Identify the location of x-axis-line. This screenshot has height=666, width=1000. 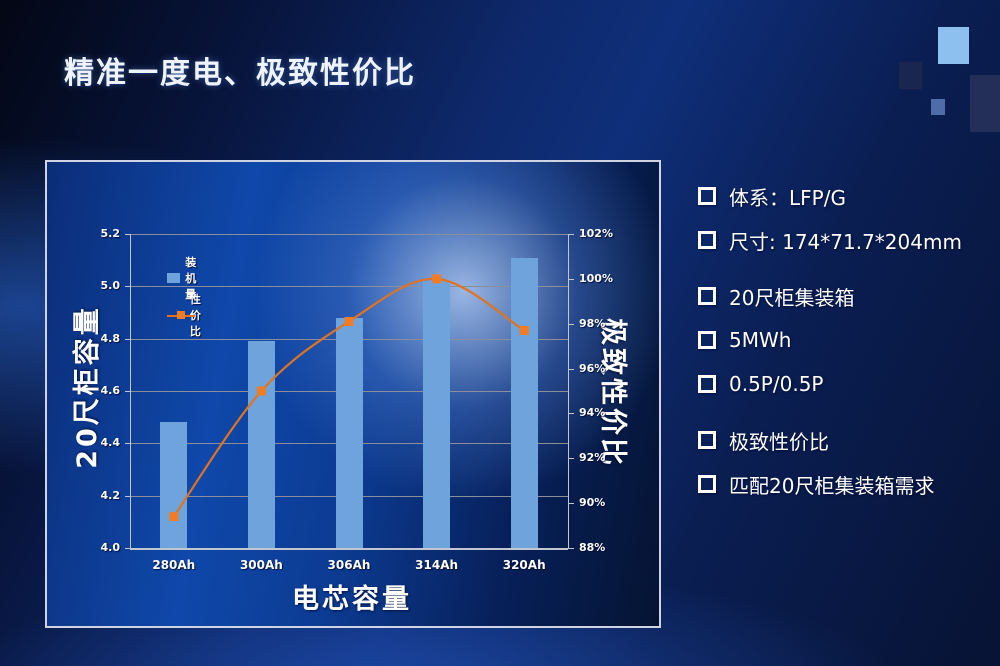
(349, 549).